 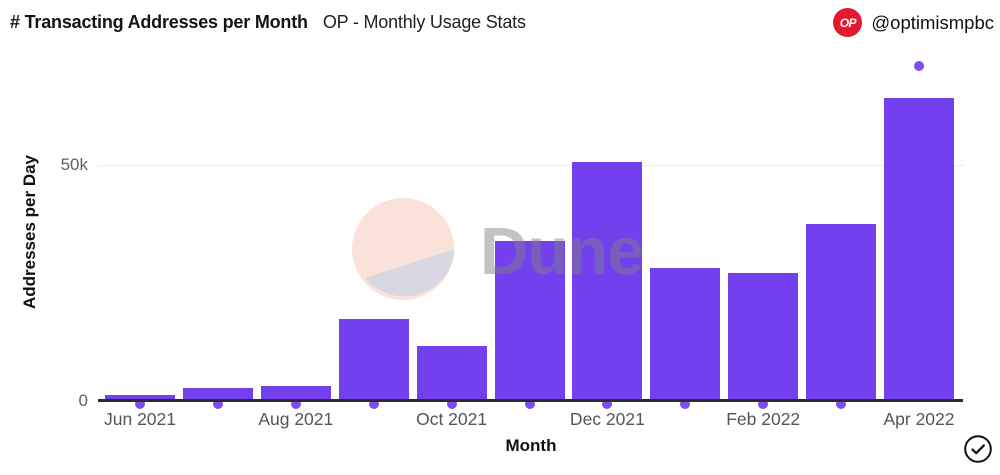 What do you see at coordinates (529, 404) in the screenshot?
I see `marker-dot-nov-2021` at bounding box center [529, 404].